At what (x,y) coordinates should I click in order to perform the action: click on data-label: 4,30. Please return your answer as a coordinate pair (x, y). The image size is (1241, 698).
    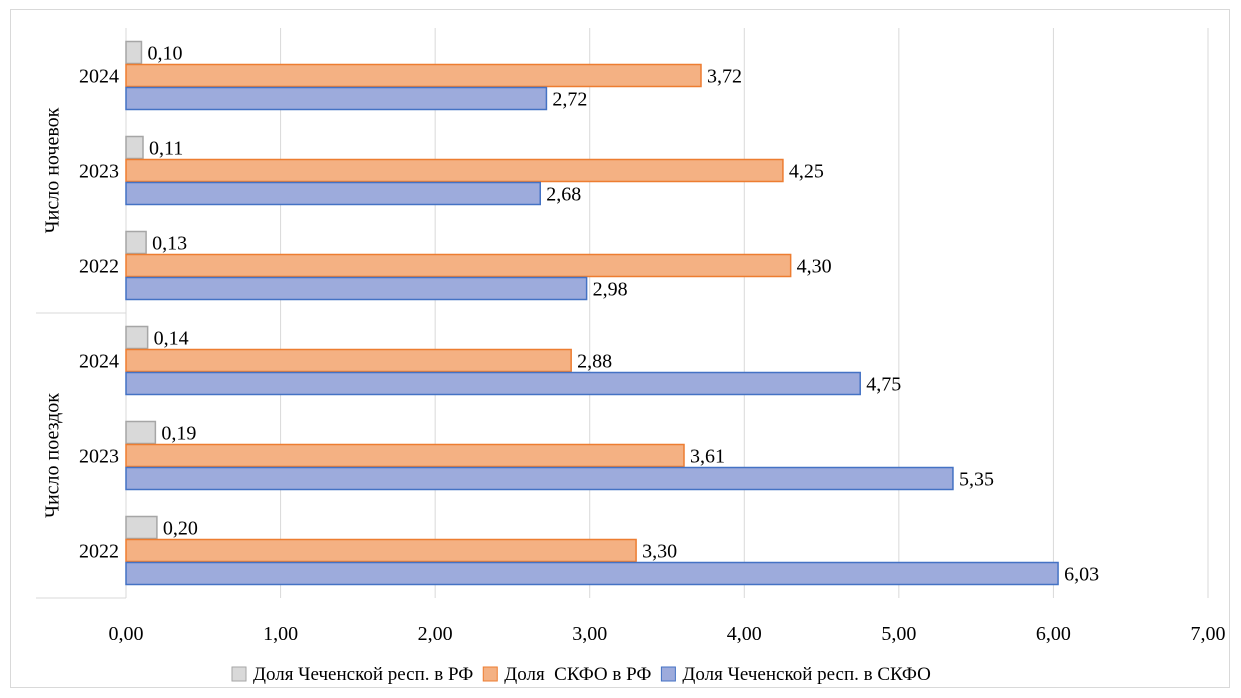
    Looking at the image, I should click on (814, 267).